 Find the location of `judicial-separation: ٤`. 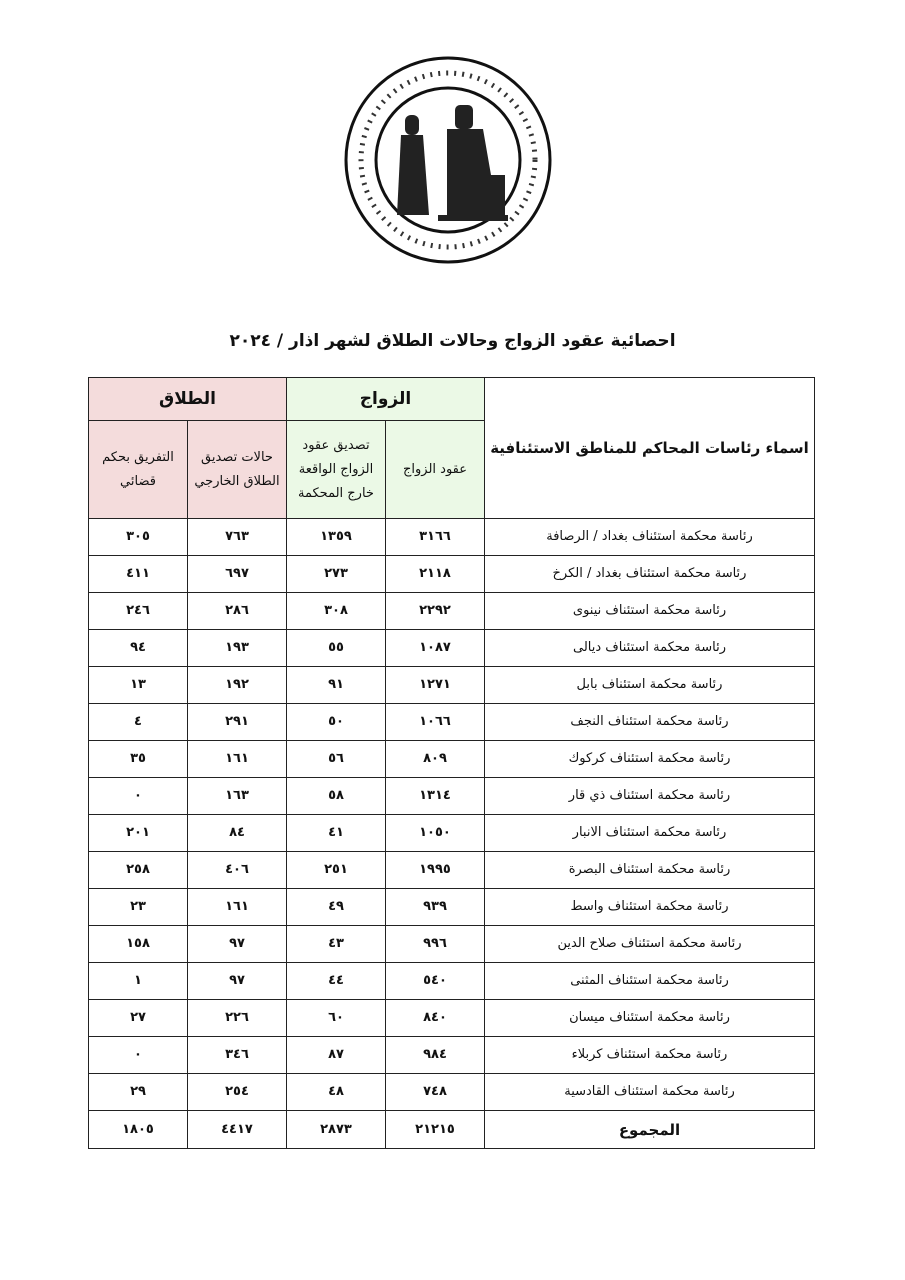

judicial-separation: ٤ is located at coordinates (138, 722).